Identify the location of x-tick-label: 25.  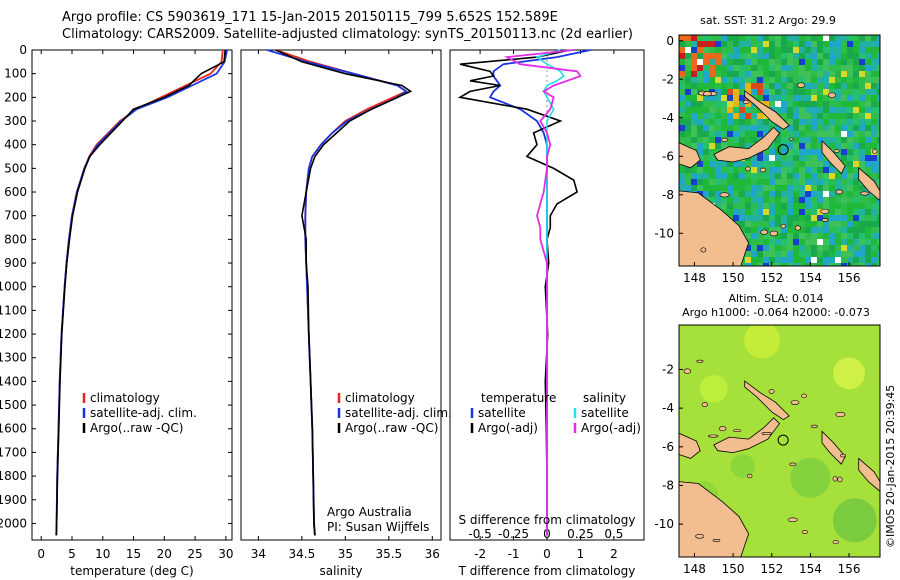
(194, 554).